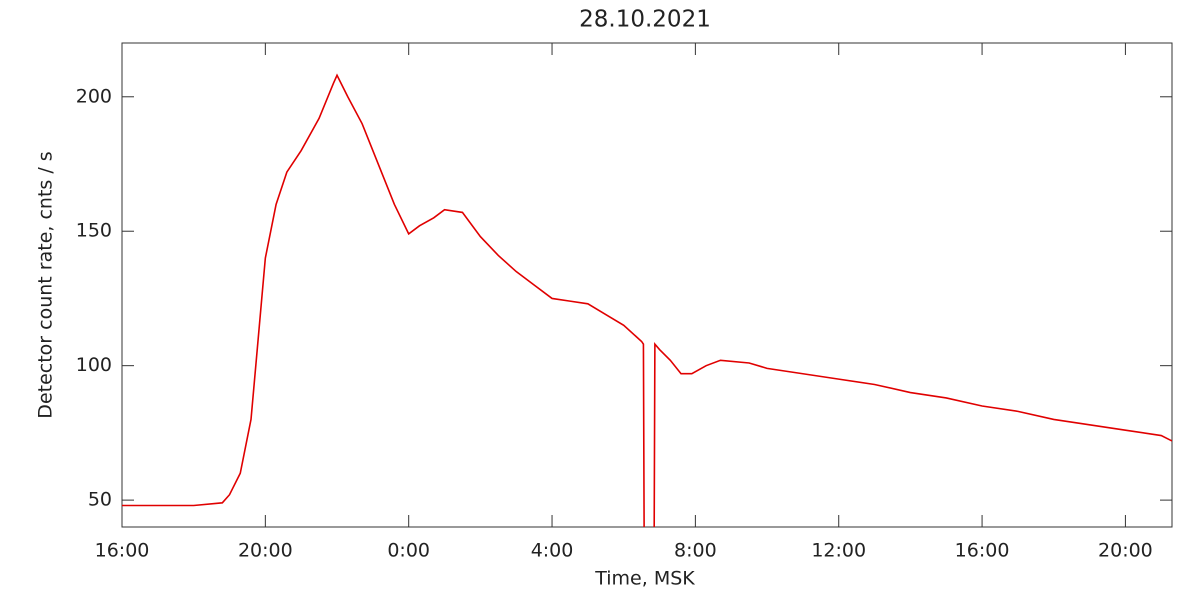  I want to click on x-axis-label: Time, MSK, so click(644, 579).